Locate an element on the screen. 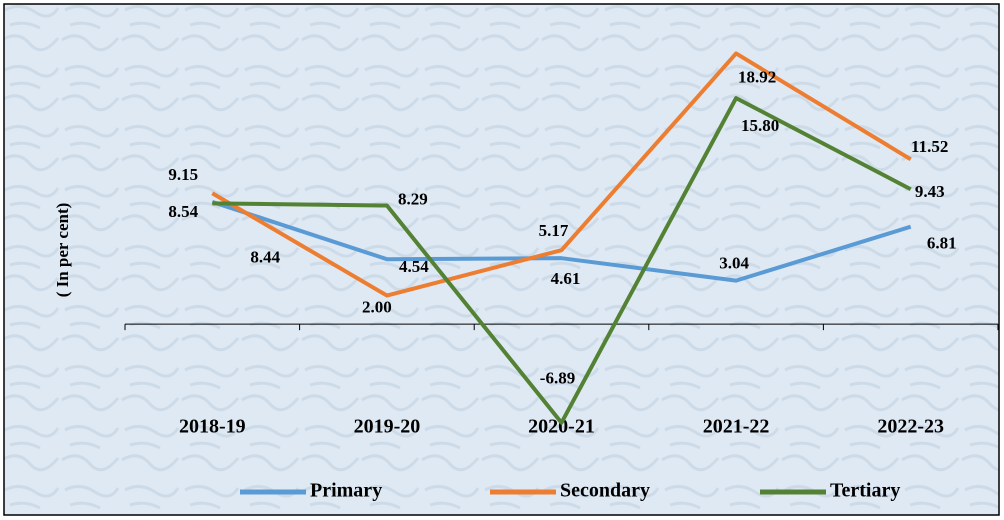 The width and height of the screenshot is (1004, 520). data-label: 8.54 is located at coordinates (183, 211).